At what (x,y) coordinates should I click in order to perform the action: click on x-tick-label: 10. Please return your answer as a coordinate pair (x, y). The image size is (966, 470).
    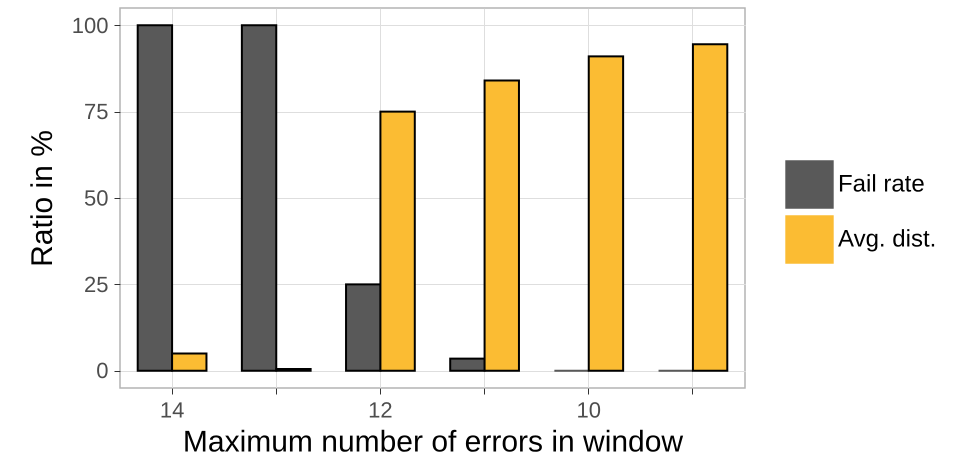
    Looking at the image, I should click on (588, 410).